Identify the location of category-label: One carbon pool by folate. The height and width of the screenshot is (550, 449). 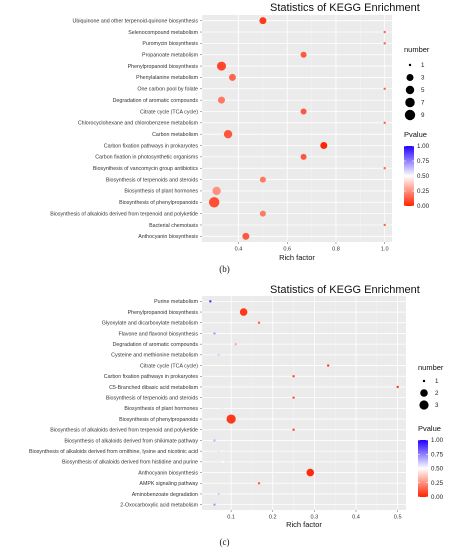
(167, 90).